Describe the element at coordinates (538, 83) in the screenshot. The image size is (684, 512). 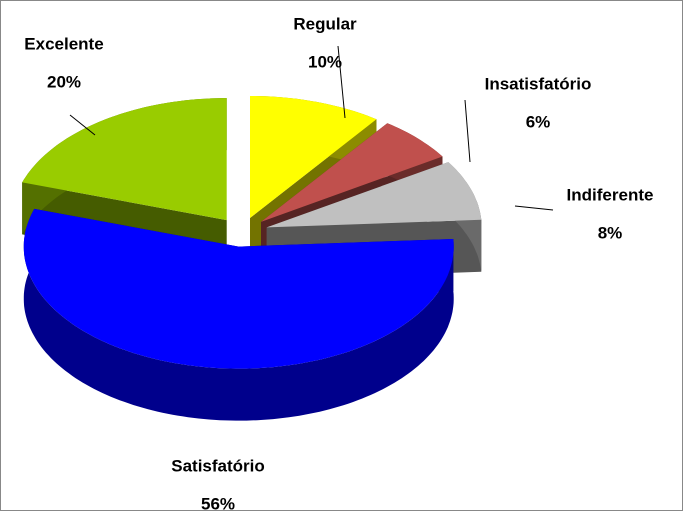
I see `slice-label: Insatisfatório` at that location.